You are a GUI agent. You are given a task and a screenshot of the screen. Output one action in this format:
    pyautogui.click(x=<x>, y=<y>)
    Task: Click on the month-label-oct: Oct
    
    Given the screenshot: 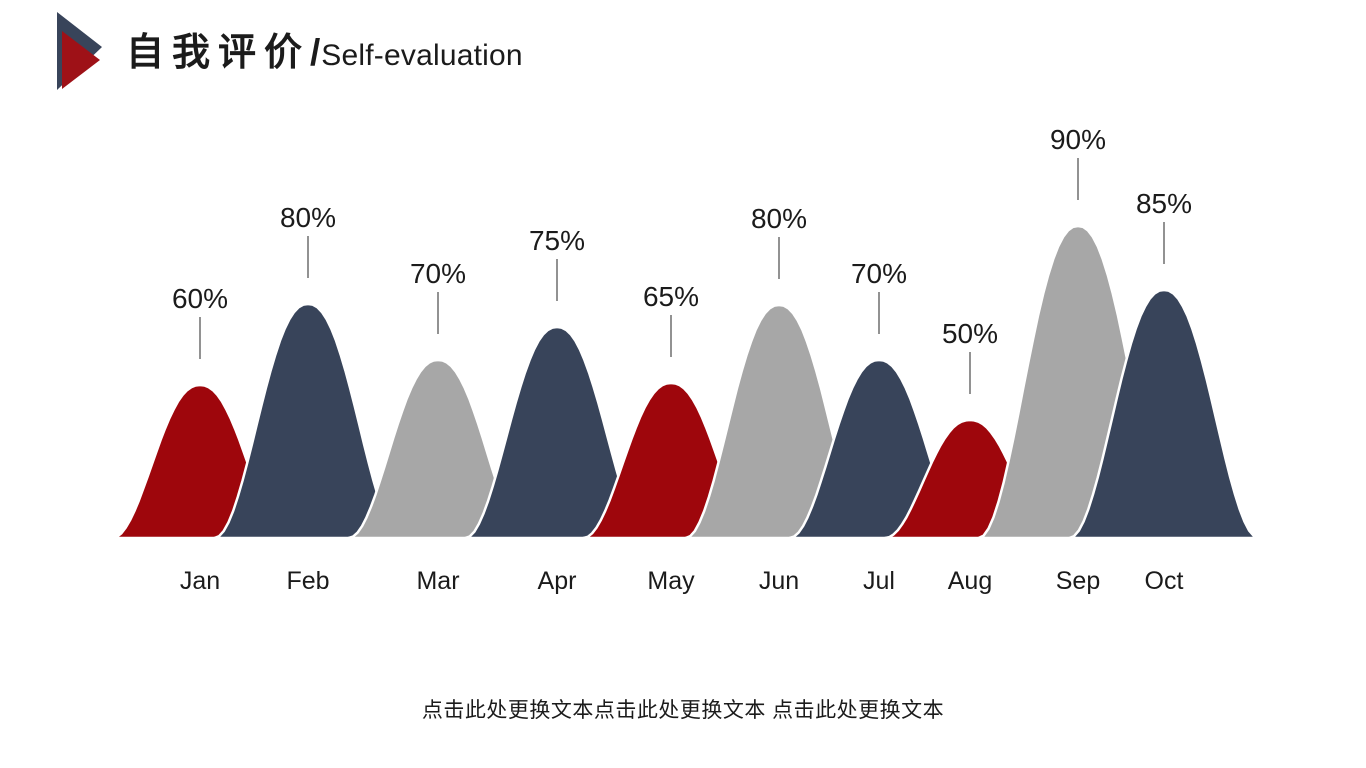 What is the action you would take?
    pyautogui.click(x=1164, y=581)
    